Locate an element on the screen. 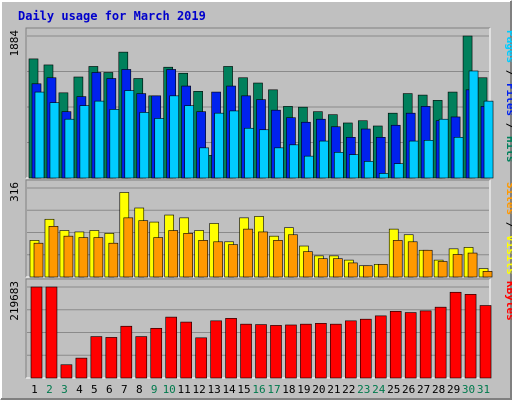  x-tick-label-day-8: 8 is located at coordinates (139, 389).